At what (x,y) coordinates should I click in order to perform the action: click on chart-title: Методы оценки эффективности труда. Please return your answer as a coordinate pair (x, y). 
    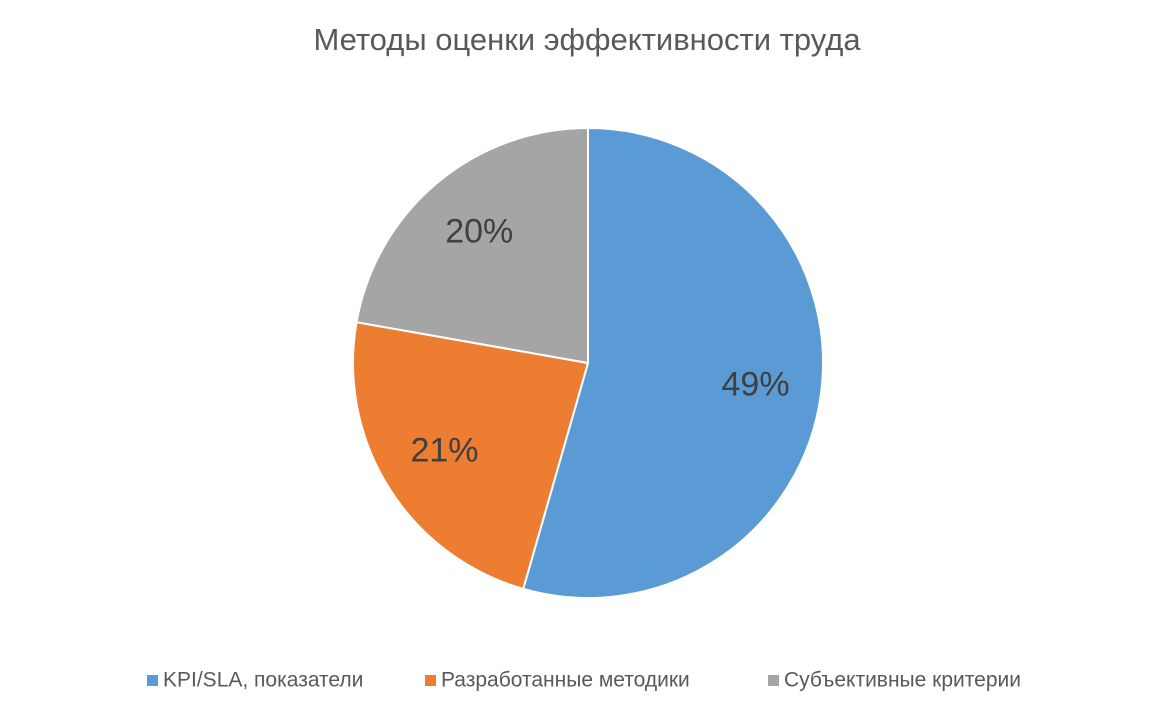
    Looking at the image, I should click on (587, 39).